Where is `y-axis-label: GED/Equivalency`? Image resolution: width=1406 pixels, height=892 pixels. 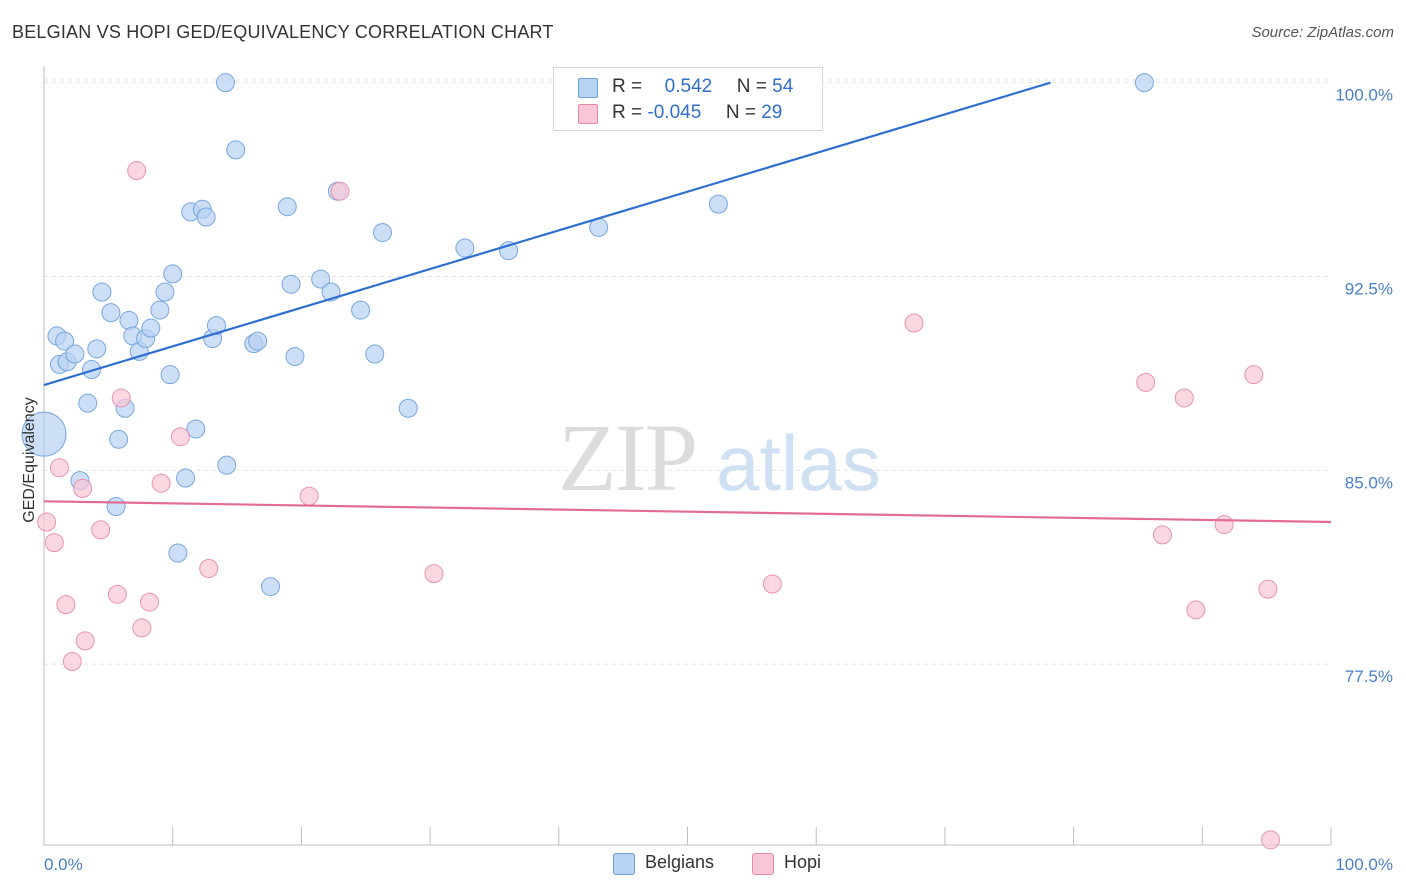
y-axis-label: GED/Equivalency is located at coordinates (29, 459).